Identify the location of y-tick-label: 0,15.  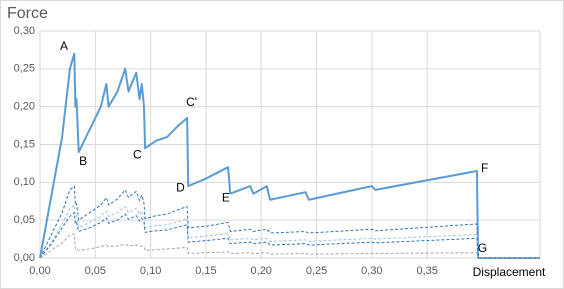
(24, 144).